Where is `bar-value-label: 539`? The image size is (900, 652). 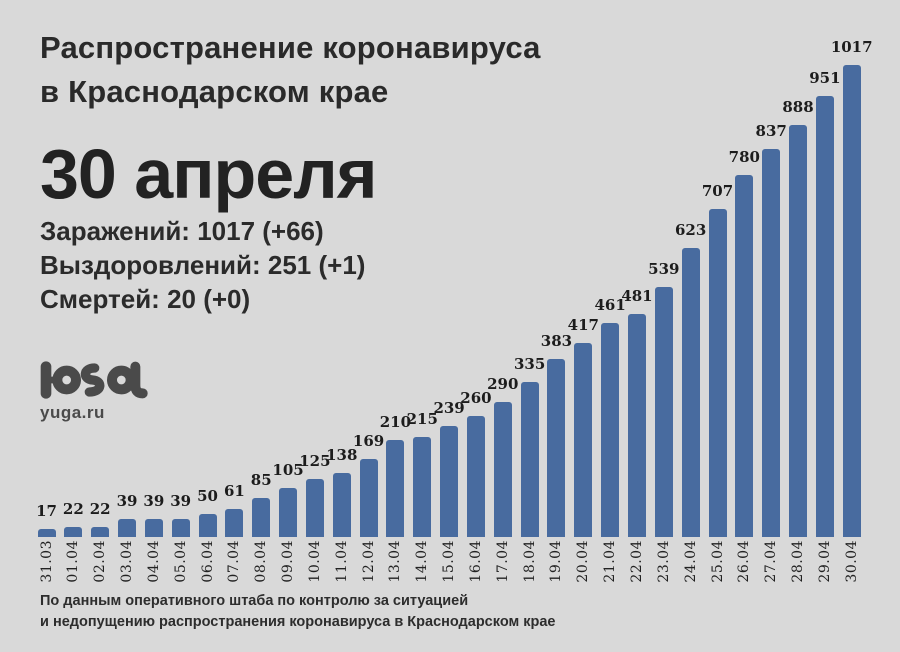
bar-value-label: 539 is located at coordinates (664, 269).